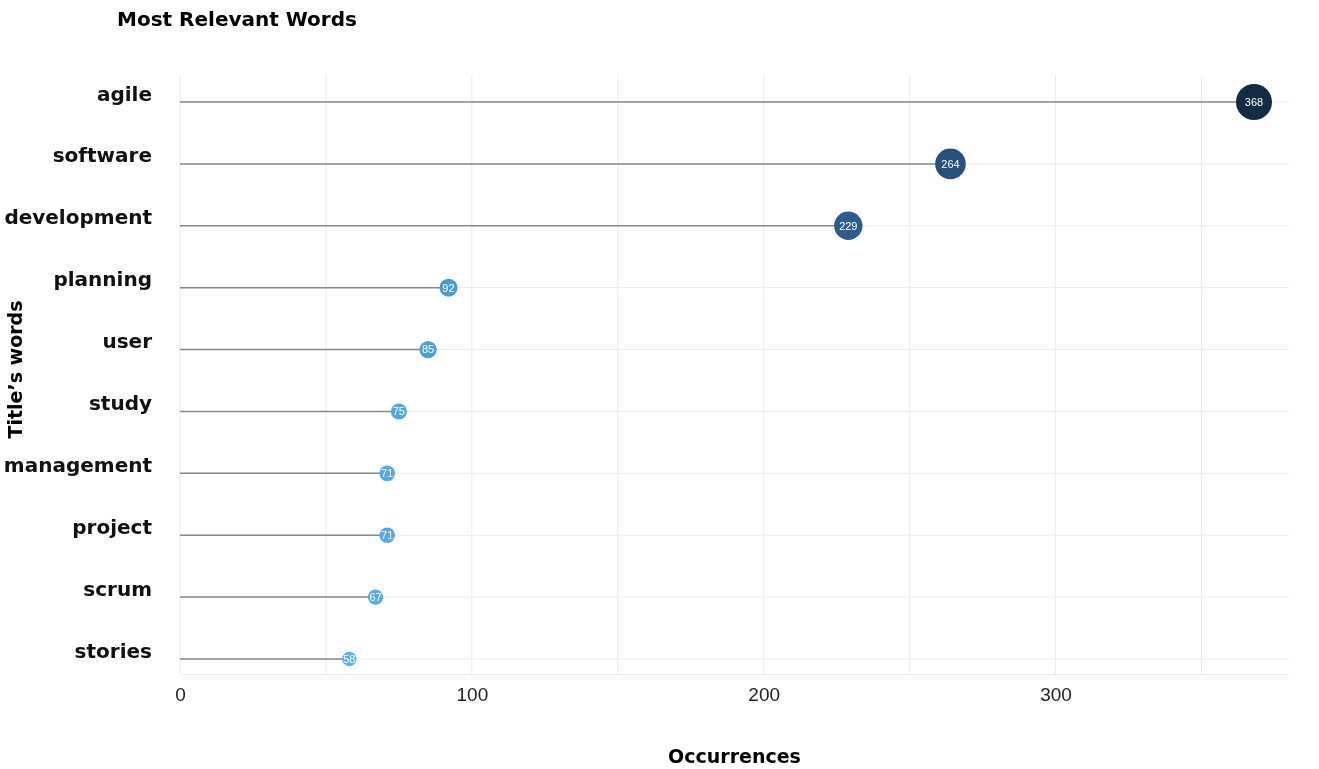 The image size is (1319, 769). Describe the element at coordinates (848, 225) in the screenshot. I see `data-label: 229` at that location.